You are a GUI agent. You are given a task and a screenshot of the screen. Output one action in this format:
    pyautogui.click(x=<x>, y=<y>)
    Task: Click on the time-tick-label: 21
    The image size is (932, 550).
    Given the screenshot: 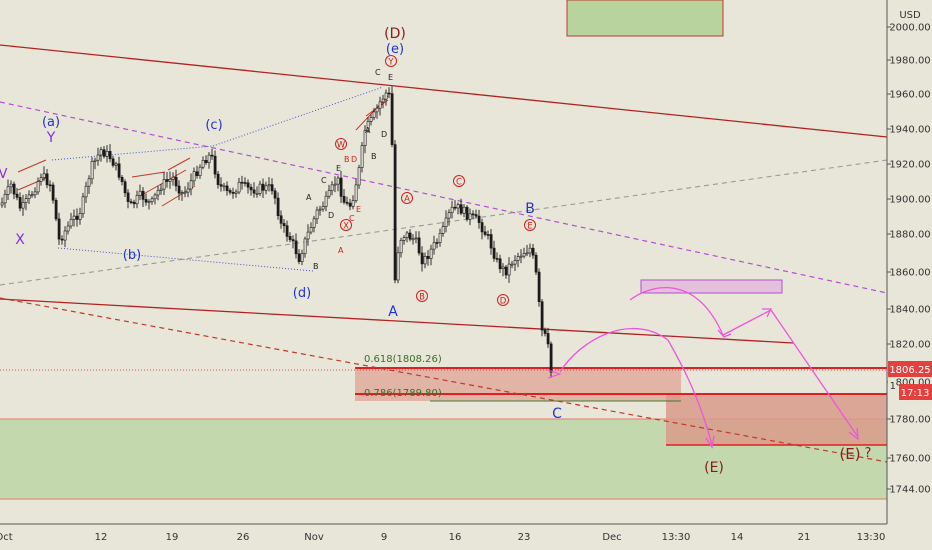 What is the action you would take?
    pyautogui.click(x=804, y=537)
    